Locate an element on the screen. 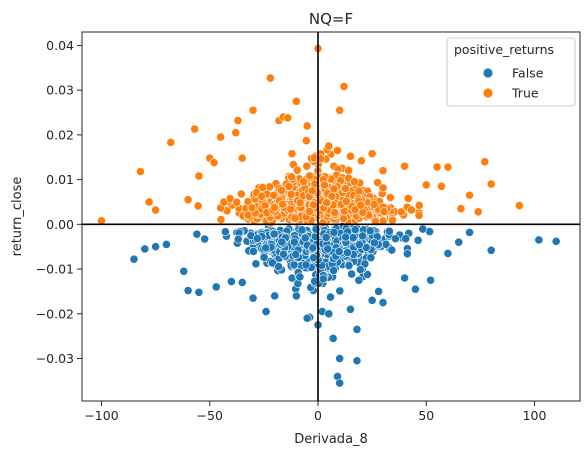 This screenshot has width=587, height=455. x-tick-label: 50 is located at coordinates (426, 415).